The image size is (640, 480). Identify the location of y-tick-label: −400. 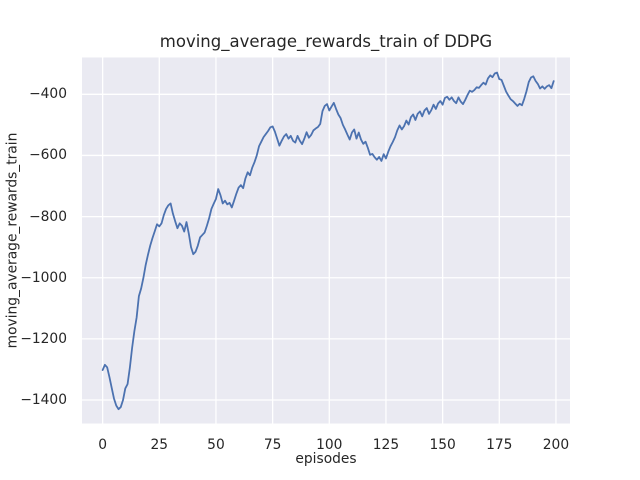
(48, 94).